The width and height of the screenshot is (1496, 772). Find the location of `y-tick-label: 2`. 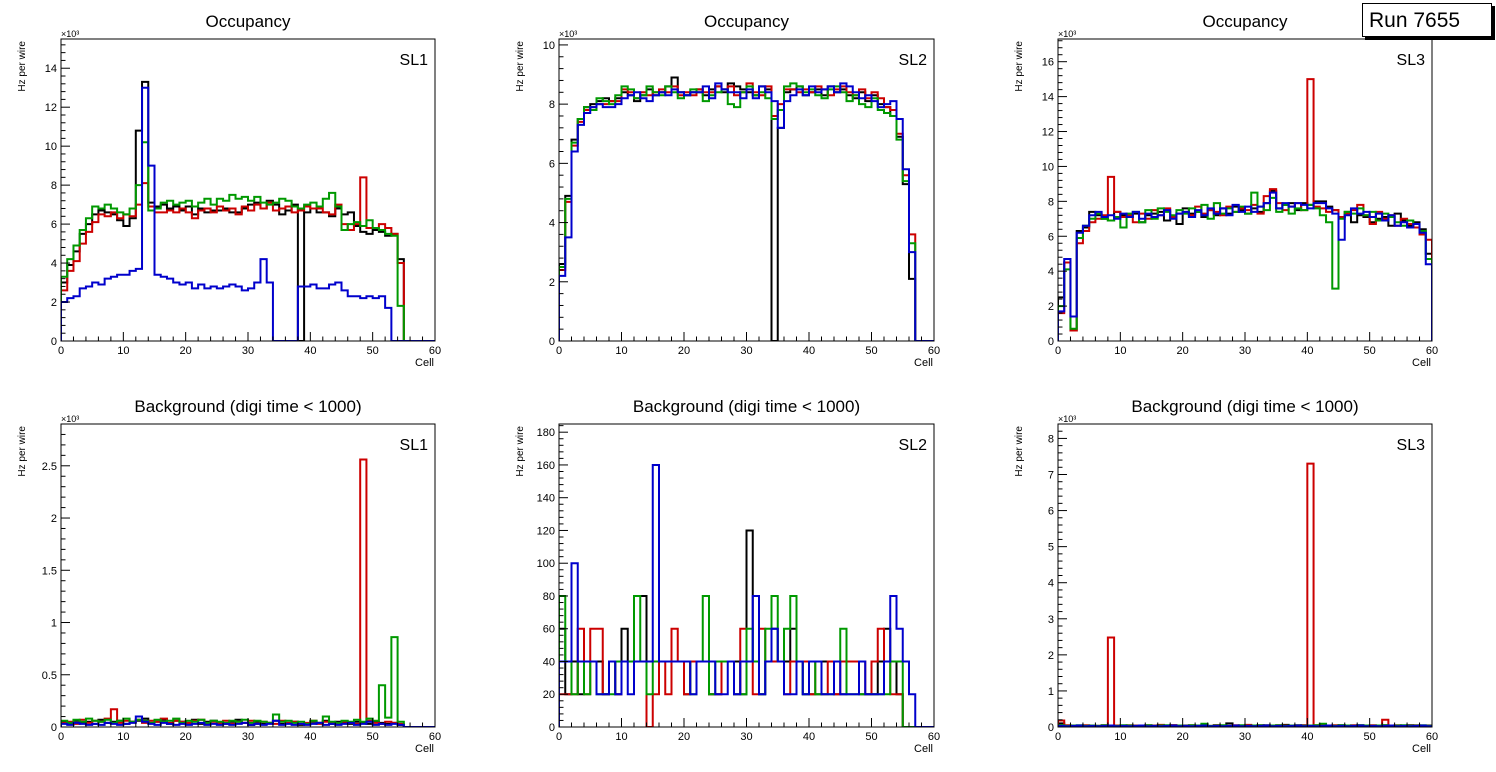

y-tick-label: 2 is located at coordinates (1051, 656).